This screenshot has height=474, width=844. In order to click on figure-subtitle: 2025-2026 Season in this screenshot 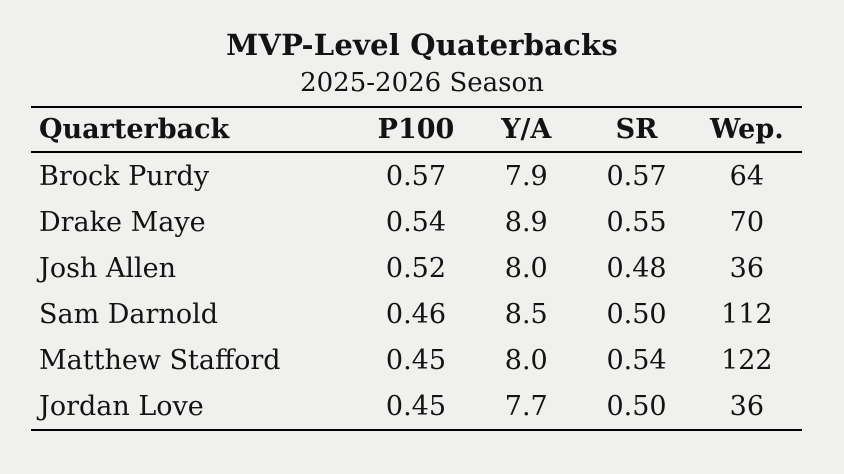, I will do `click(422, 83)`.